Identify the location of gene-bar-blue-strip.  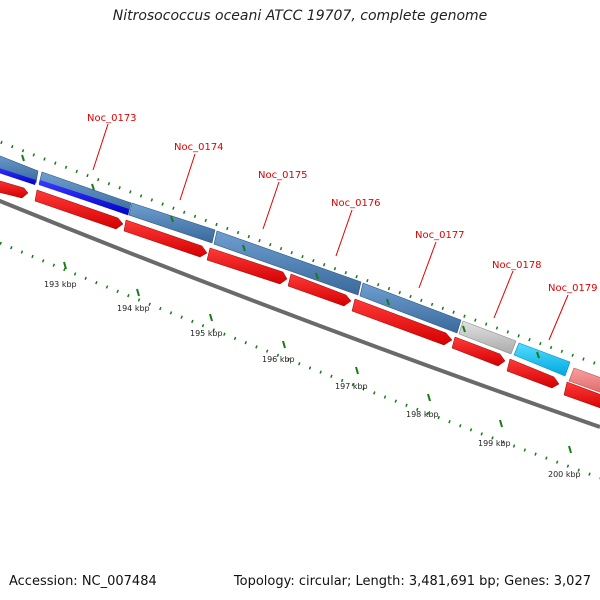
(18, 175).